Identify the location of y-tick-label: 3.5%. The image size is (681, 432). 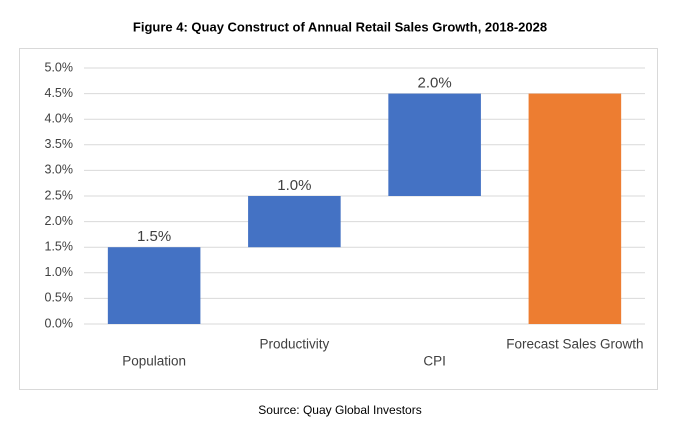
(59, 144).